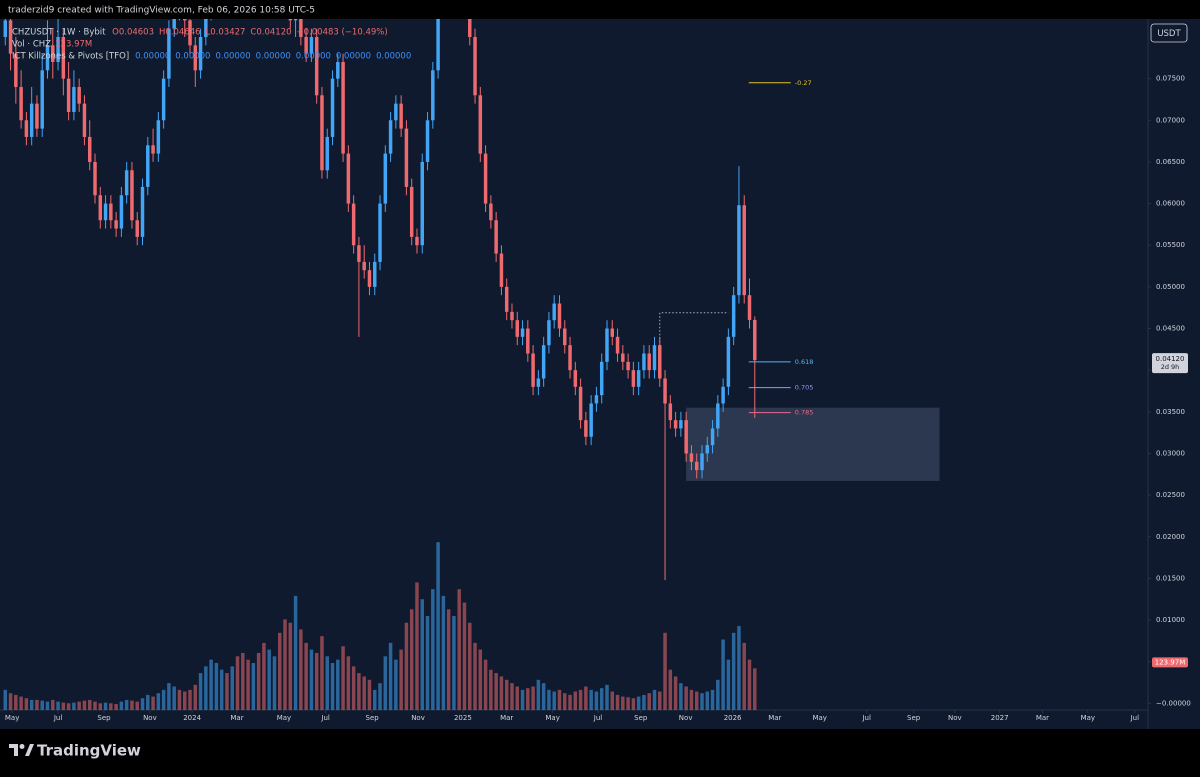  Describe the element at coordinates (226, 33) in the screenshot. I see `ohlc-value: L0.03427` at that location.